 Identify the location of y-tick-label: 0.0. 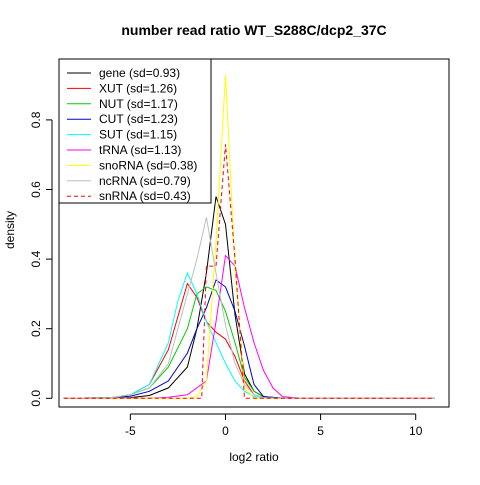
(36, 398).